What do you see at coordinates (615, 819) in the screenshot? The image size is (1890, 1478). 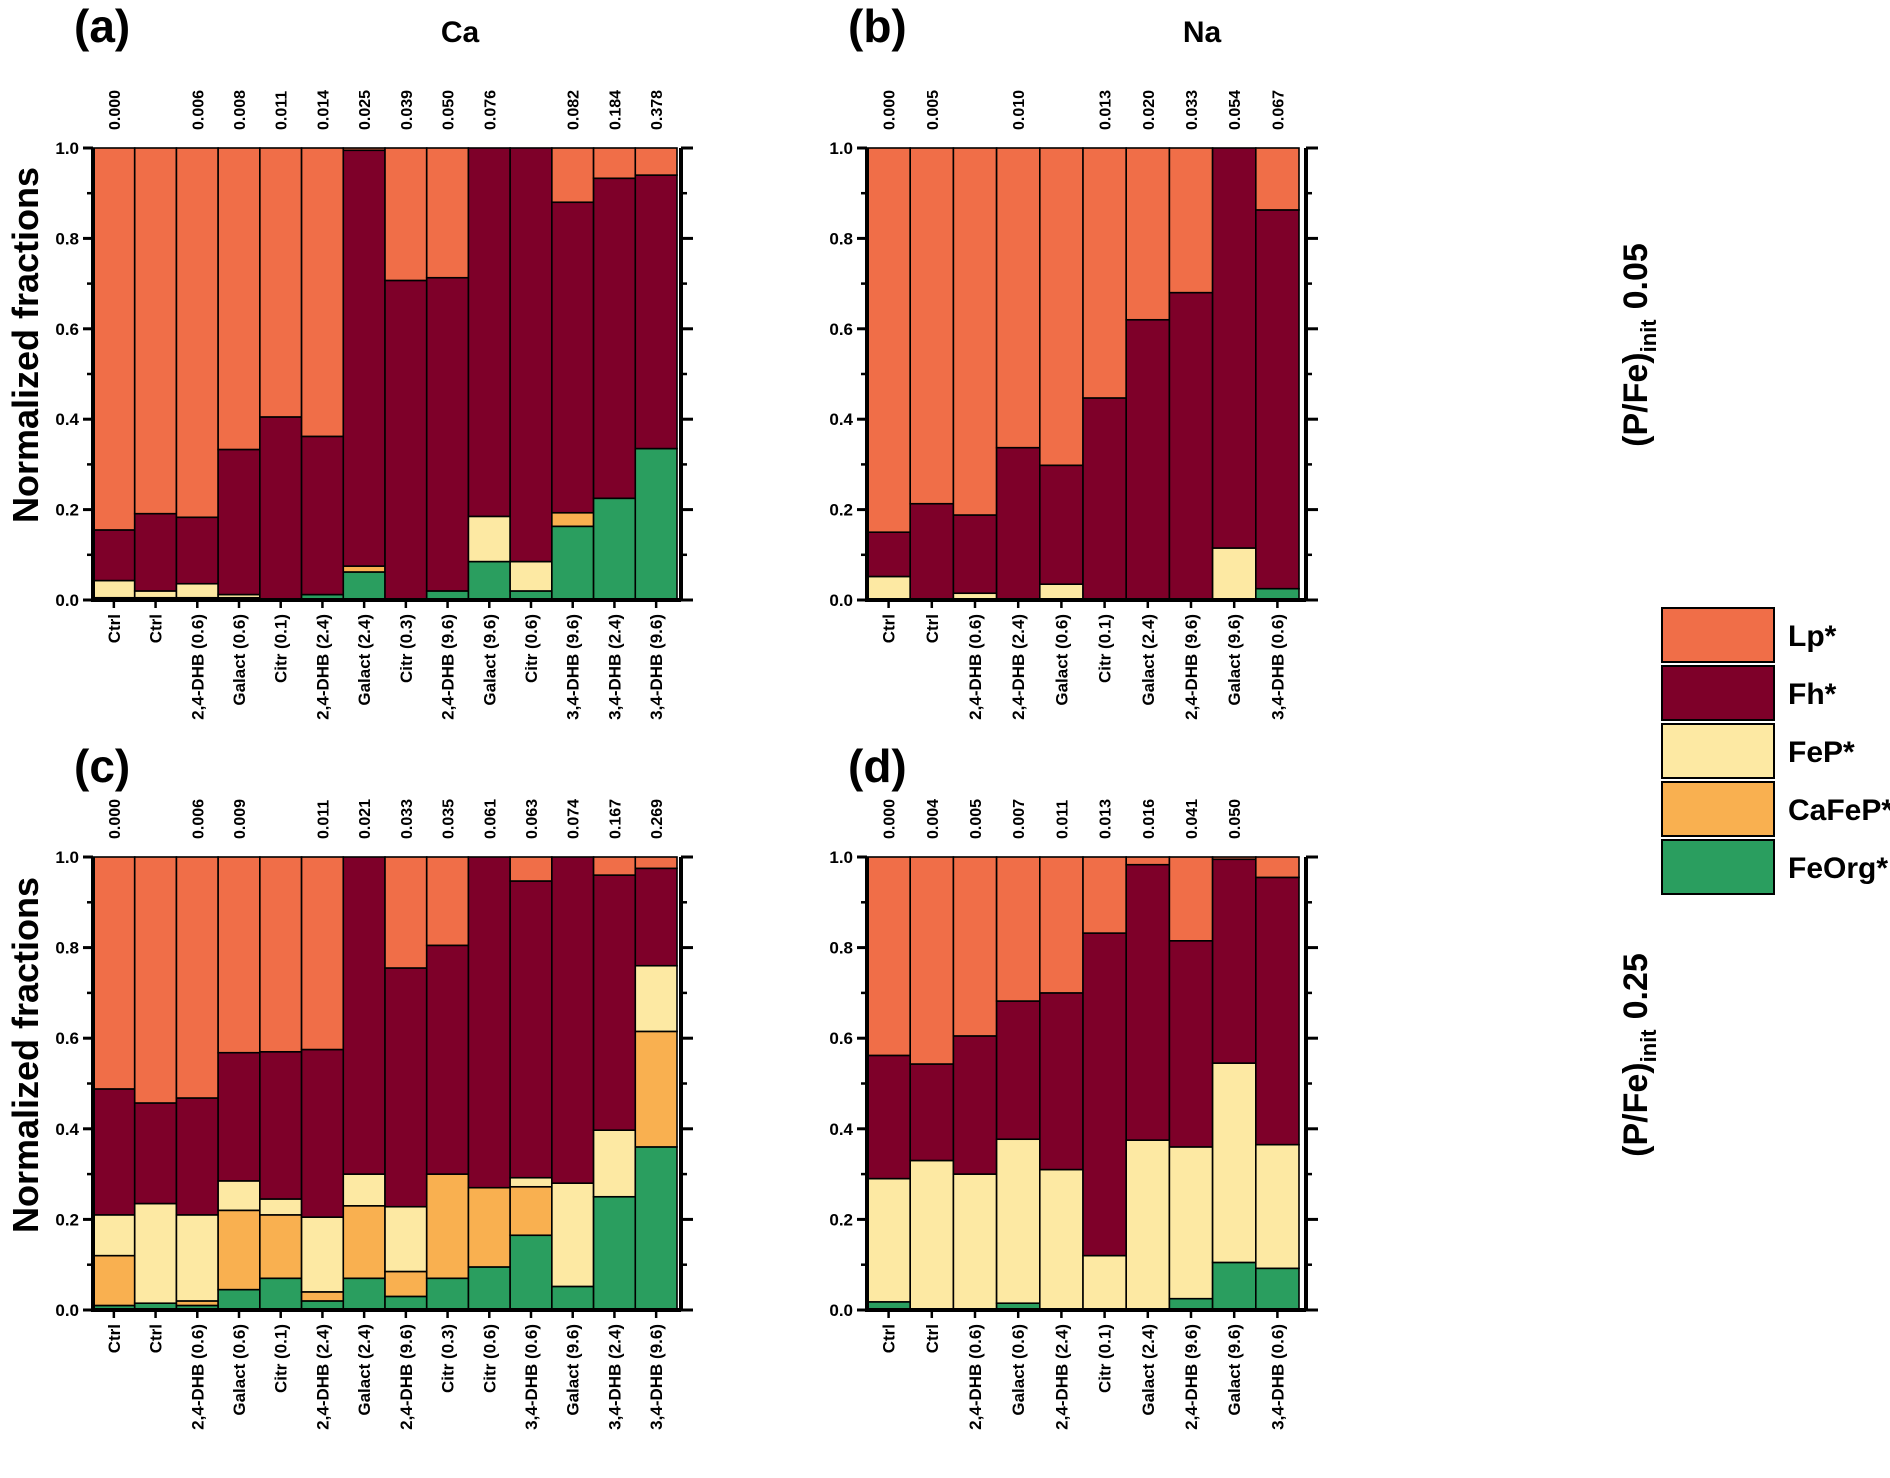 I see `ratio-label: 0.167` at bounding box center [615, 819].